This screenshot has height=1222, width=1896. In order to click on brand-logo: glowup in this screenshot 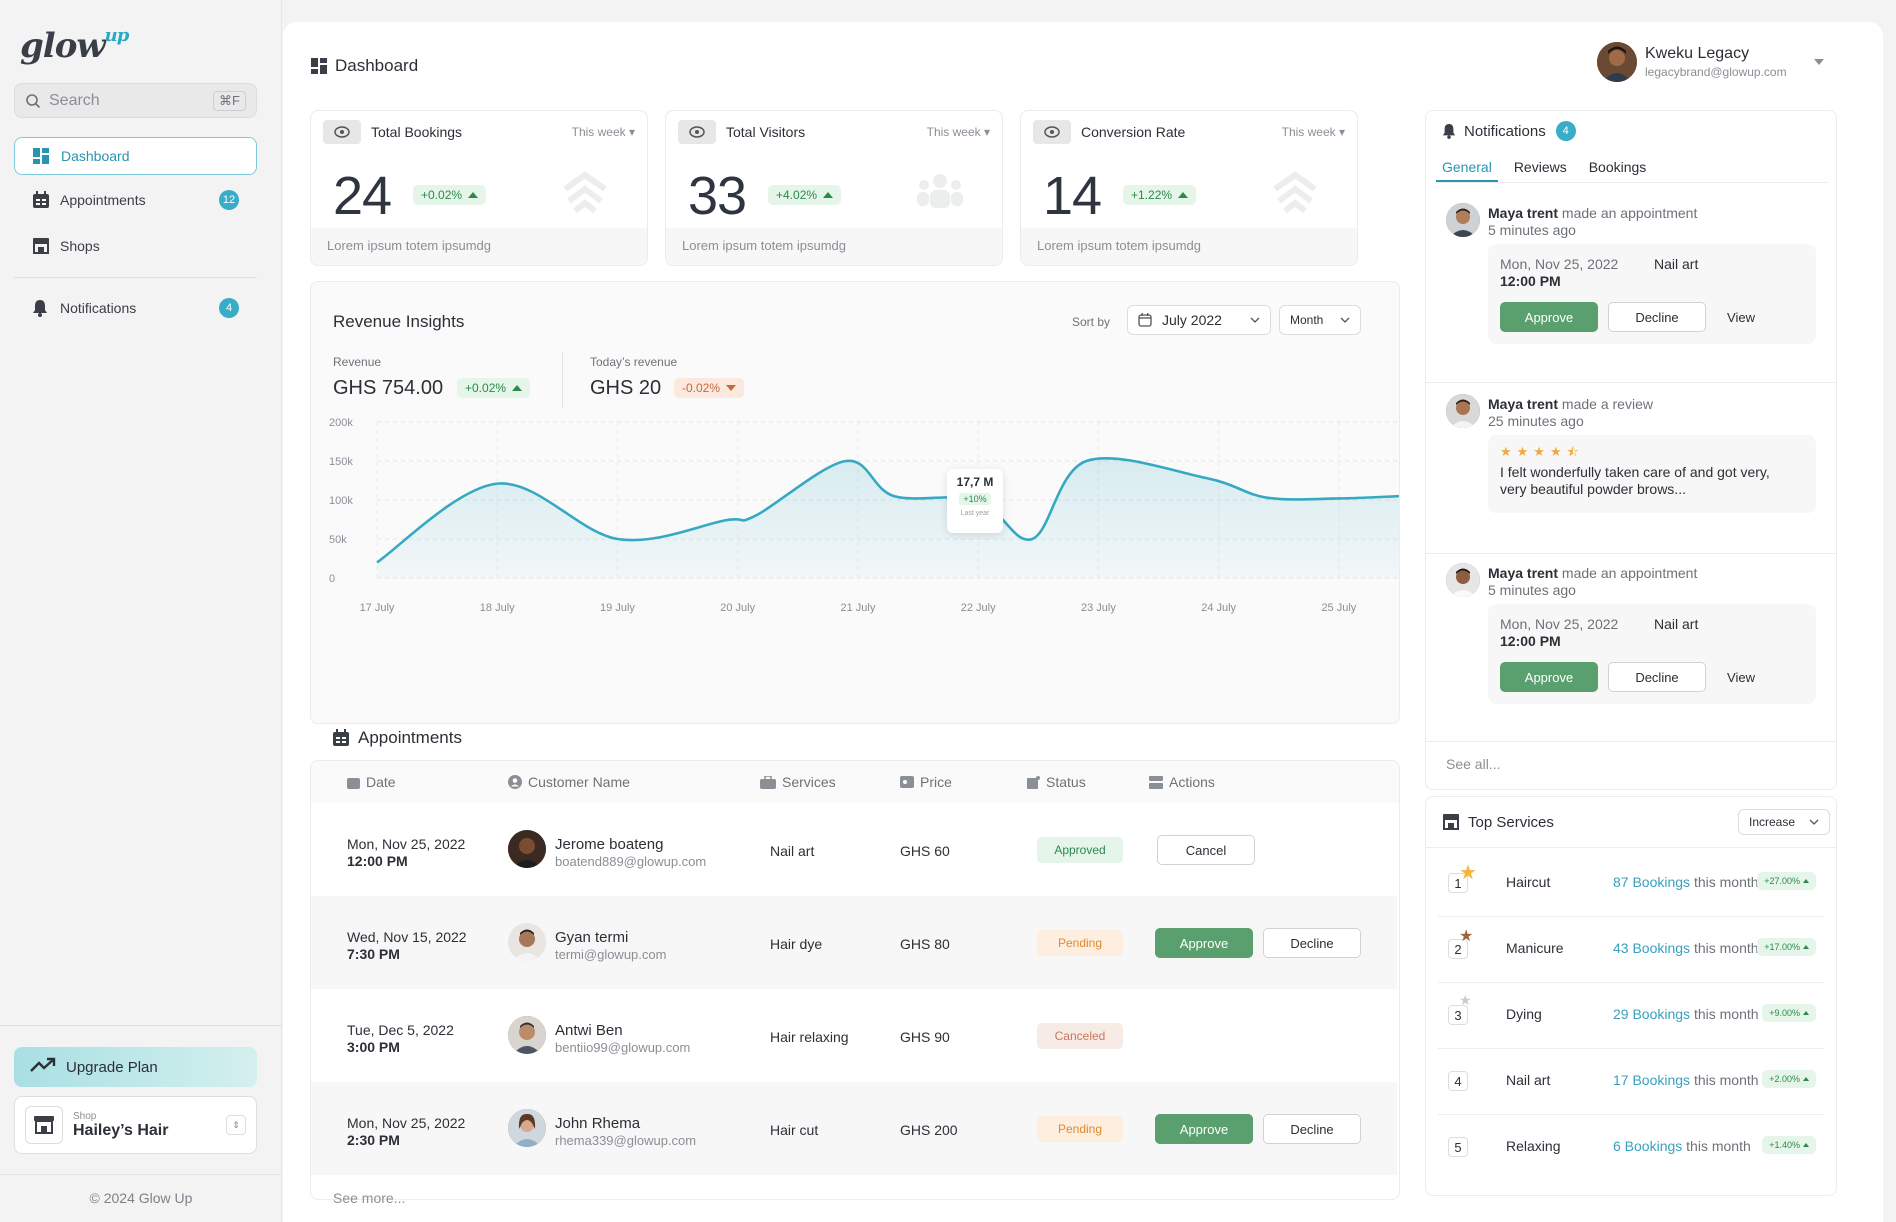, I will do `click(74, 45)`.